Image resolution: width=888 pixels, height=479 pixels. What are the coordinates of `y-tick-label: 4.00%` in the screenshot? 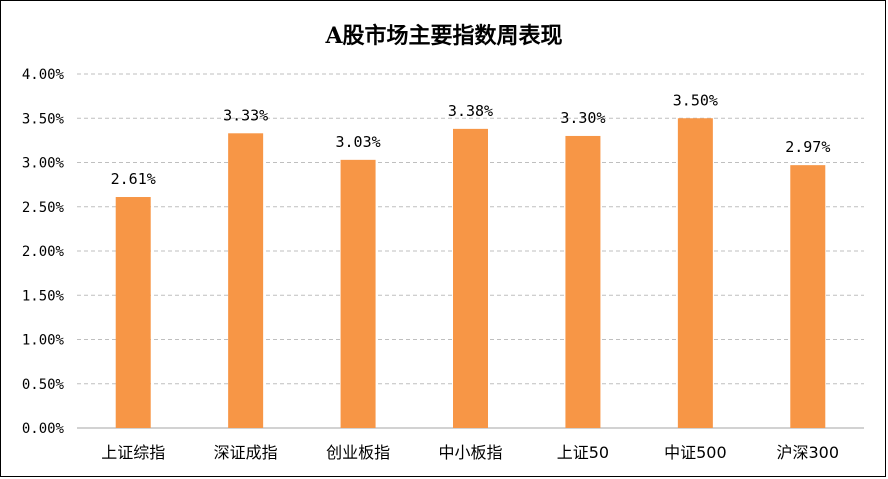 It's located at (43, 75).